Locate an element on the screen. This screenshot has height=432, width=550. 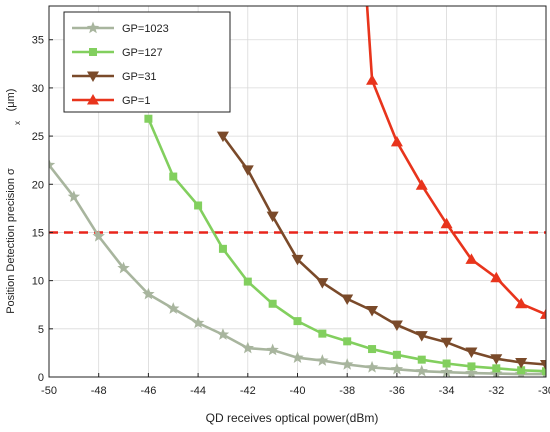
x-tick-label: -50 is located at coordinates (49, 391).